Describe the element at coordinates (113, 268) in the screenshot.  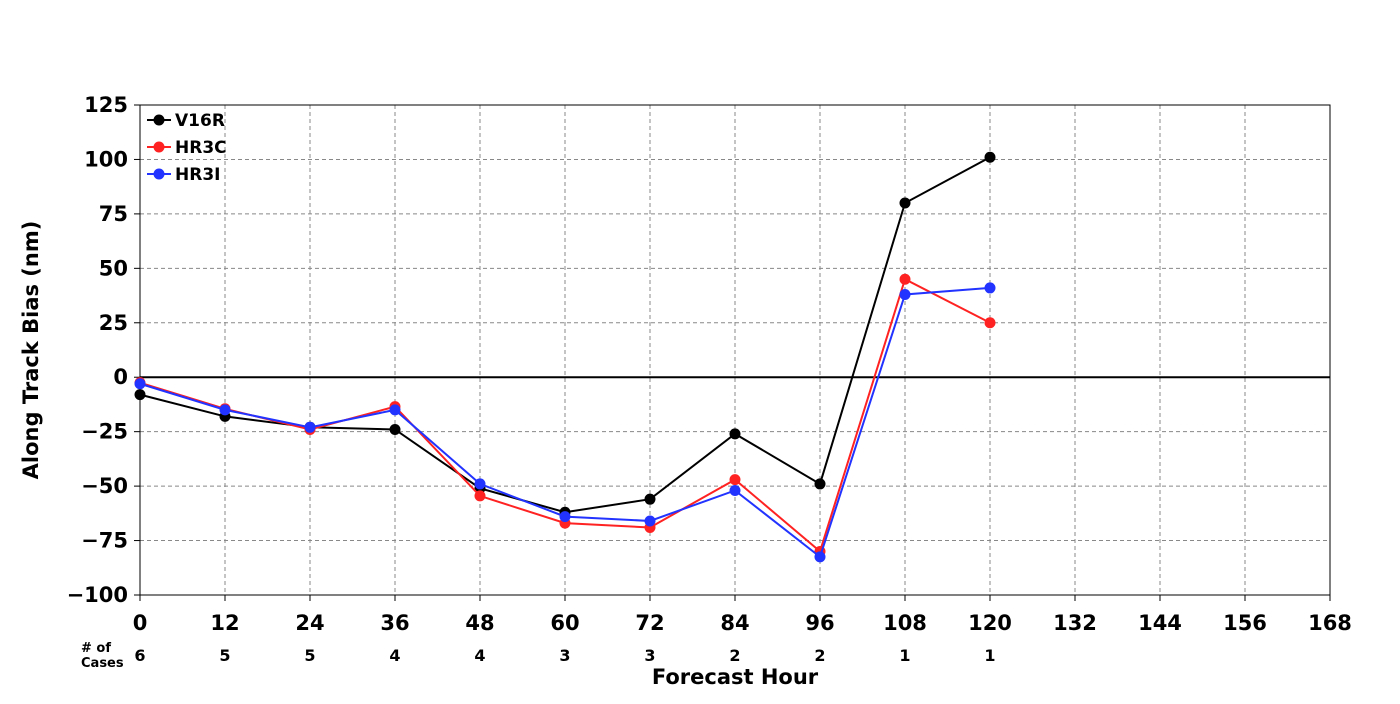
I see `y-tick-label: 50` at that location.